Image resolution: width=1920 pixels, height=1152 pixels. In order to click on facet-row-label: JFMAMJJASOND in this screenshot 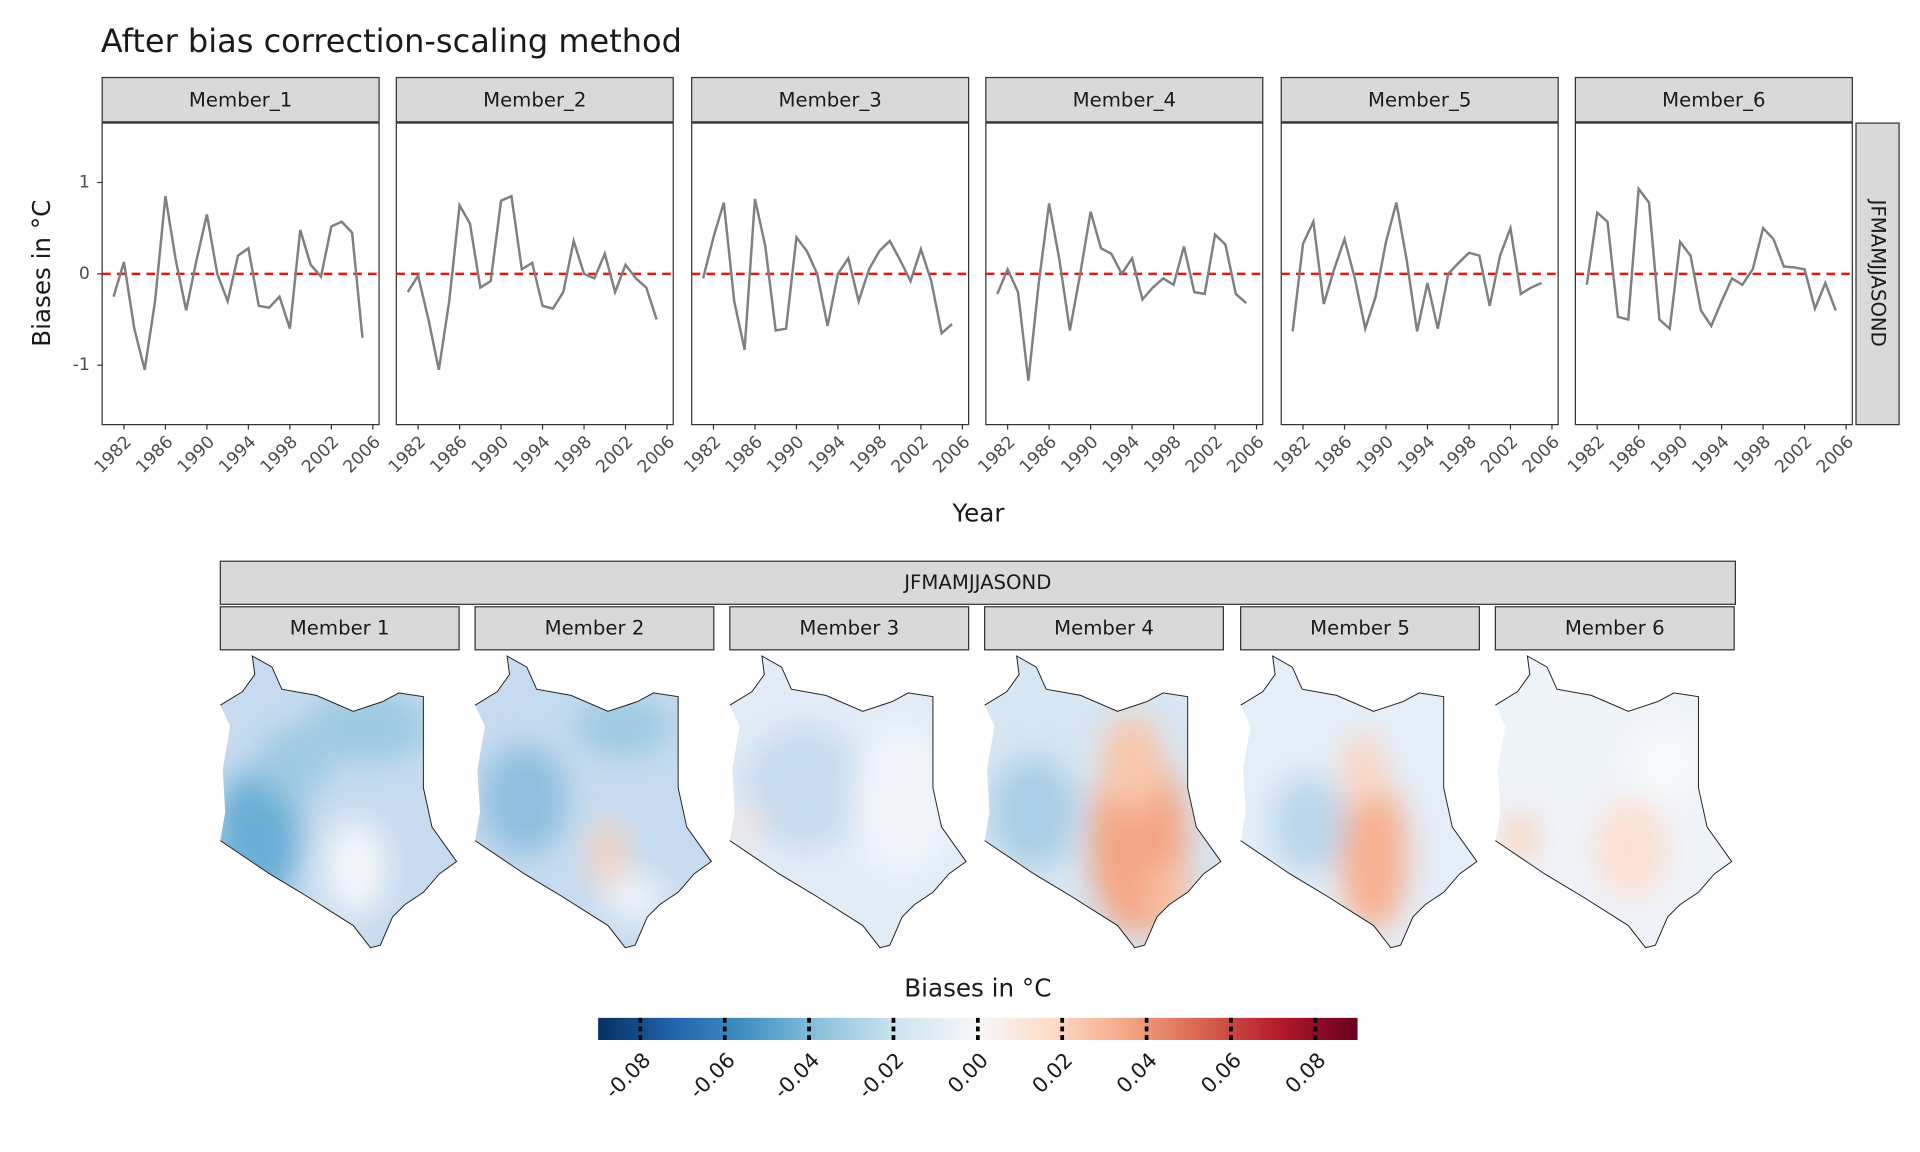, I will do `click(1877, 272)`.